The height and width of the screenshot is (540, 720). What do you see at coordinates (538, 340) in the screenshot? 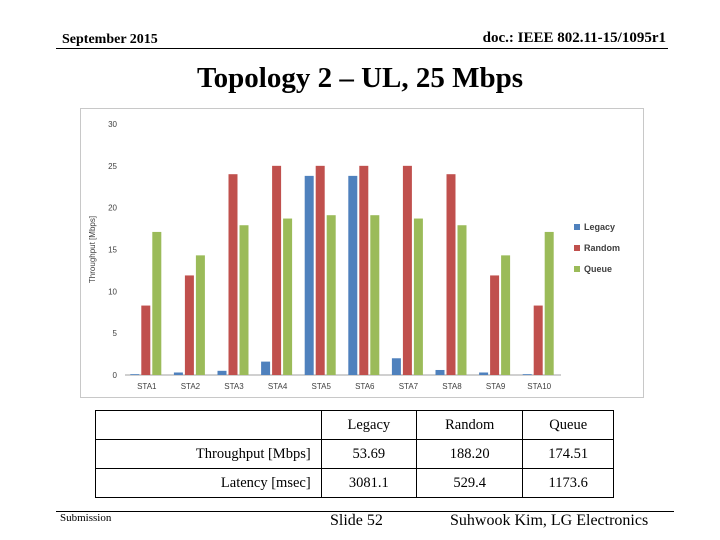
I see `bar-random-sta10` at bounding box center [538, 340].